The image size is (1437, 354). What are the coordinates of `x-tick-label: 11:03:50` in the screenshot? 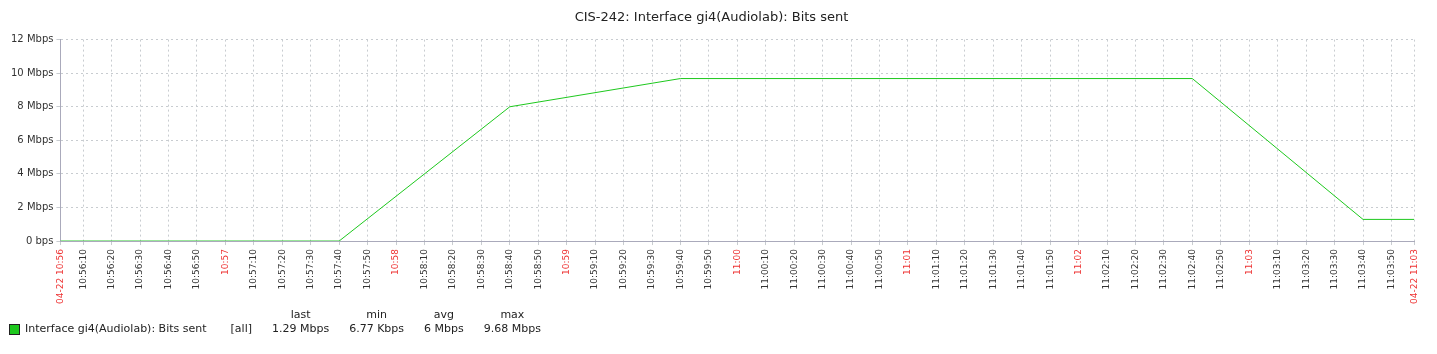 It's located at (1390, 269).